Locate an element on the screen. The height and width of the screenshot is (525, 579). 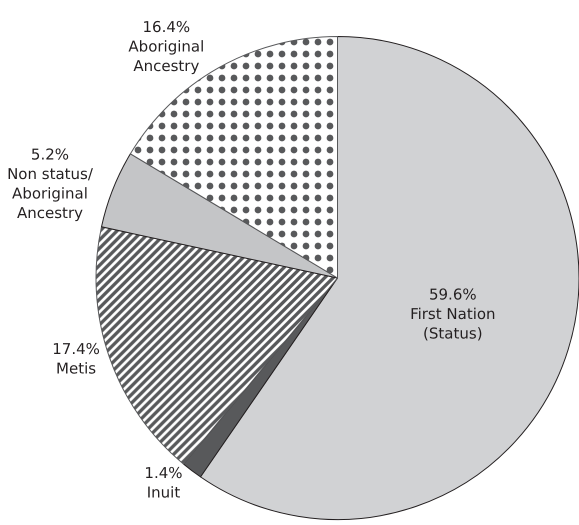
data-label: 17.4% is located at coordinates (76, 349).